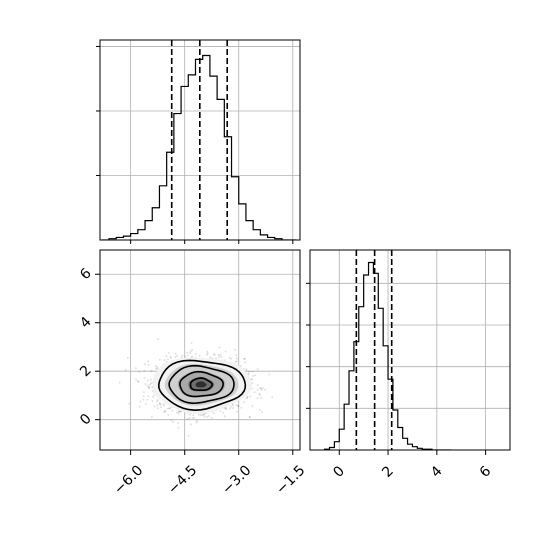 The height and width of the screenshot is (550, 550). What do you see at coordinates (339, 472) in the screenshot?
I see `x-tick-label: 0` at bounding box center [339, 472].